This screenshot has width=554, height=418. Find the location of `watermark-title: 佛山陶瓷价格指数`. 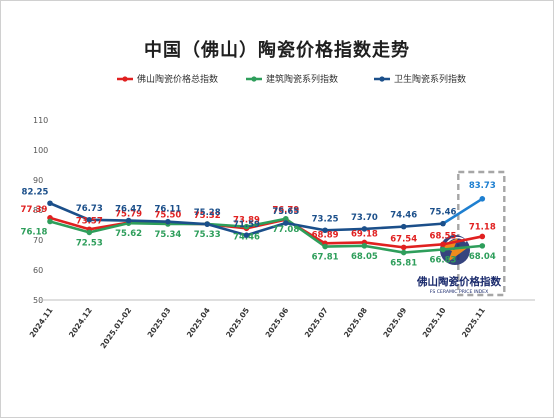

watermark-title: 佛山陶瓷价格指数 is located at coordinates (458, 281).